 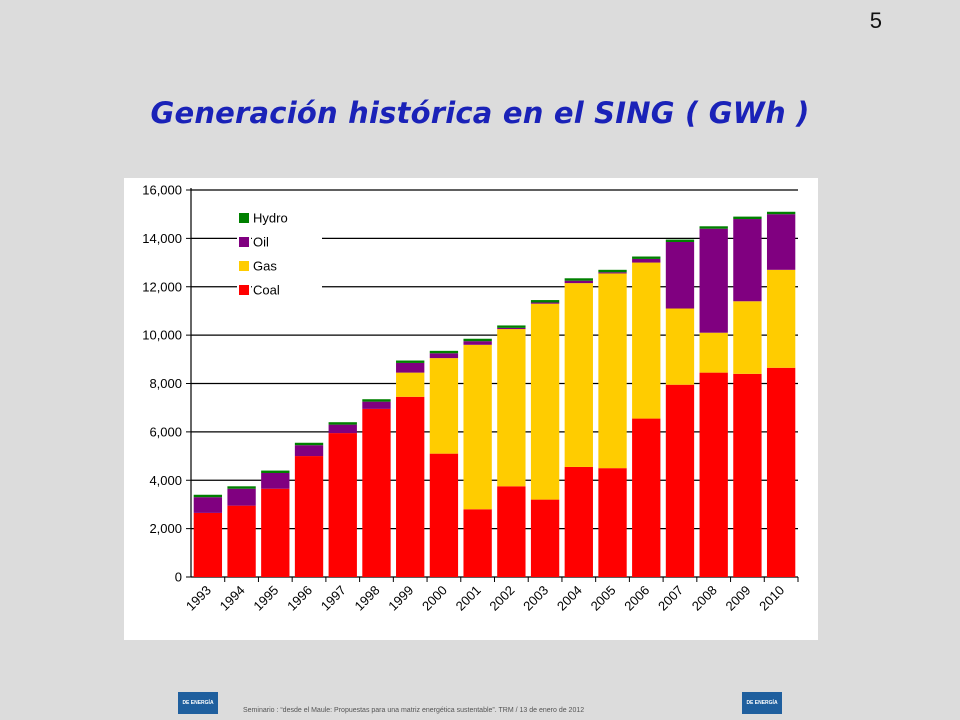 What do you see at coordinates (165, 528) in the screenshot?
I see `y-tick-label: 2,000` at bounding box center [165, 528].